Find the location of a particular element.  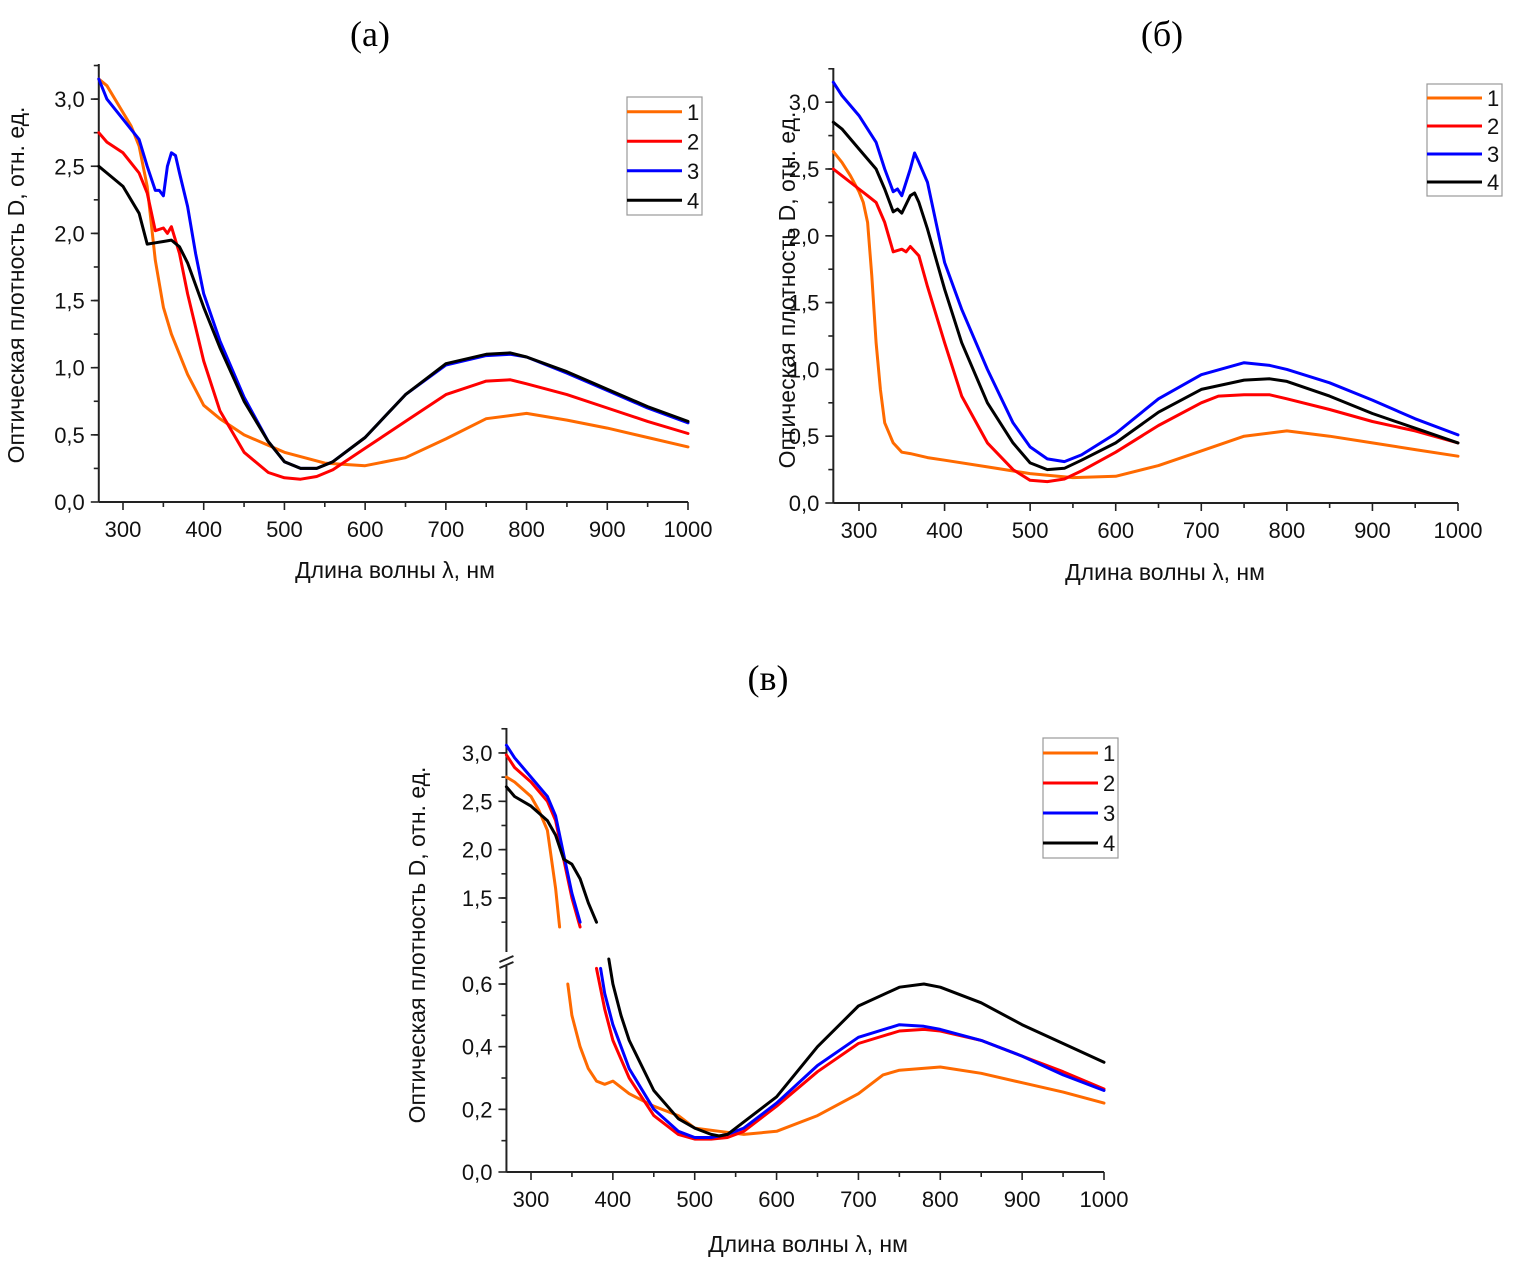

panel-label: (а) is located at coordinates (370, 34).